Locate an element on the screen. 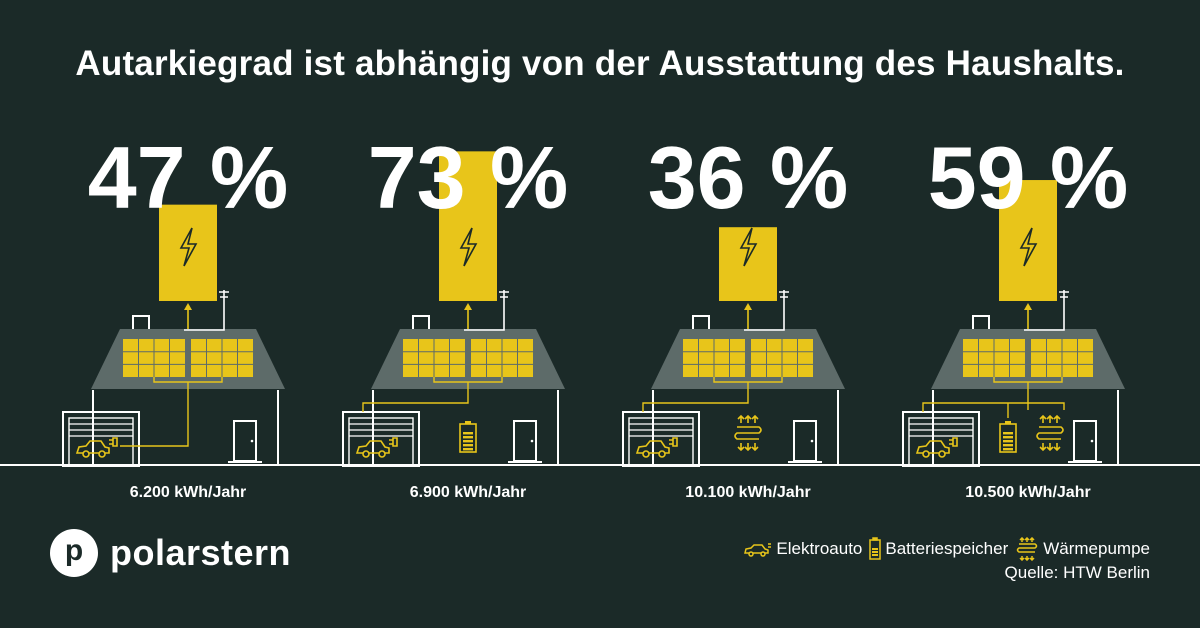  legend: Elektroauto Batteriespeicher Wärmepumpe is located at coordinates (943, 549).